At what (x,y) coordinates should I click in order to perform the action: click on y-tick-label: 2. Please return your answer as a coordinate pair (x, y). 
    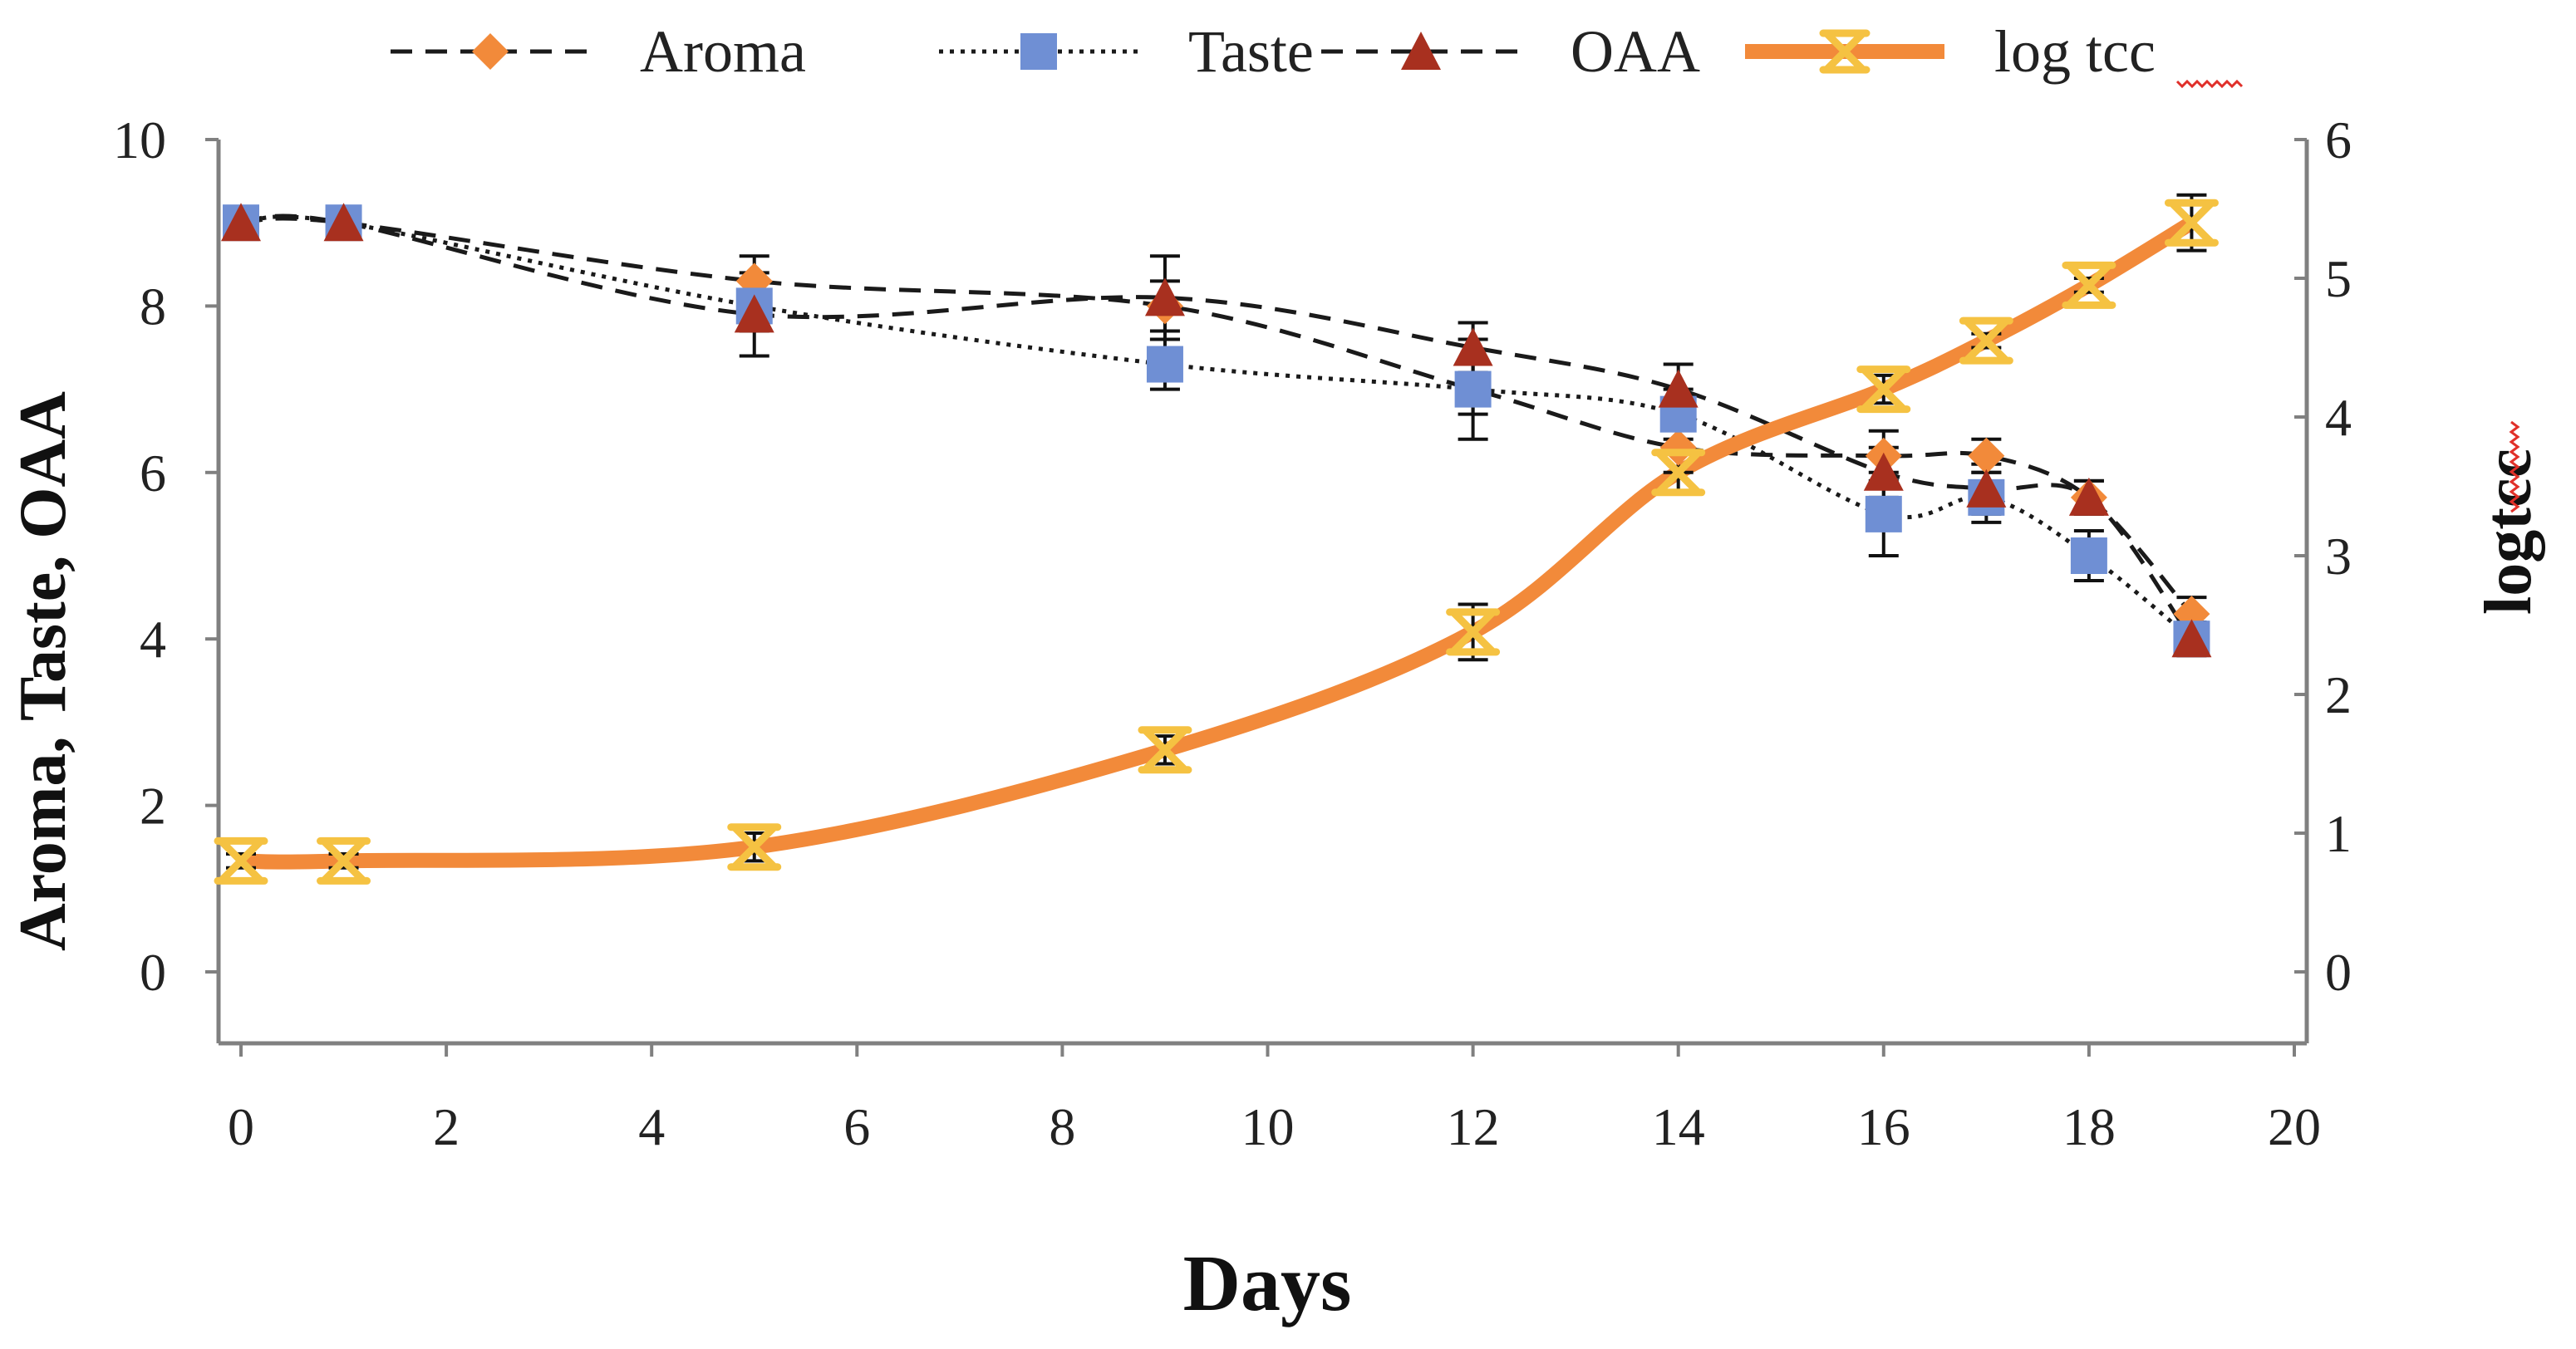
    Looking at the image, I should click on (153, 806).